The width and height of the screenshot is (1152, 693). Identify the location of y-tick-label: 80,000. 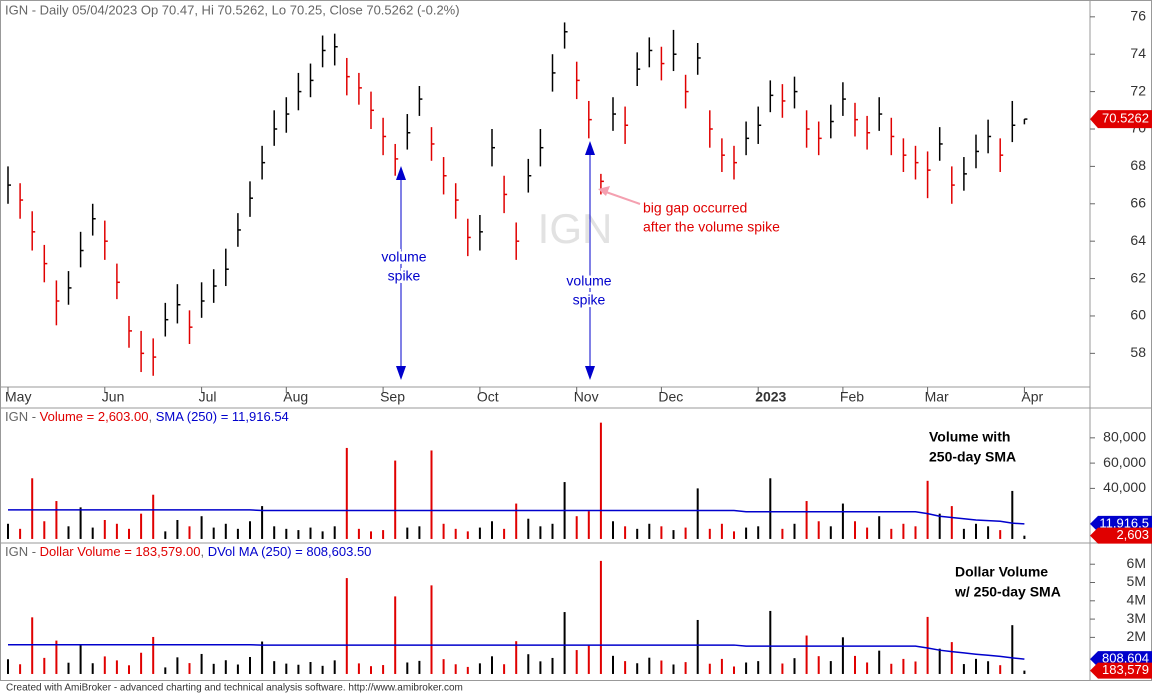
(1124, 437).